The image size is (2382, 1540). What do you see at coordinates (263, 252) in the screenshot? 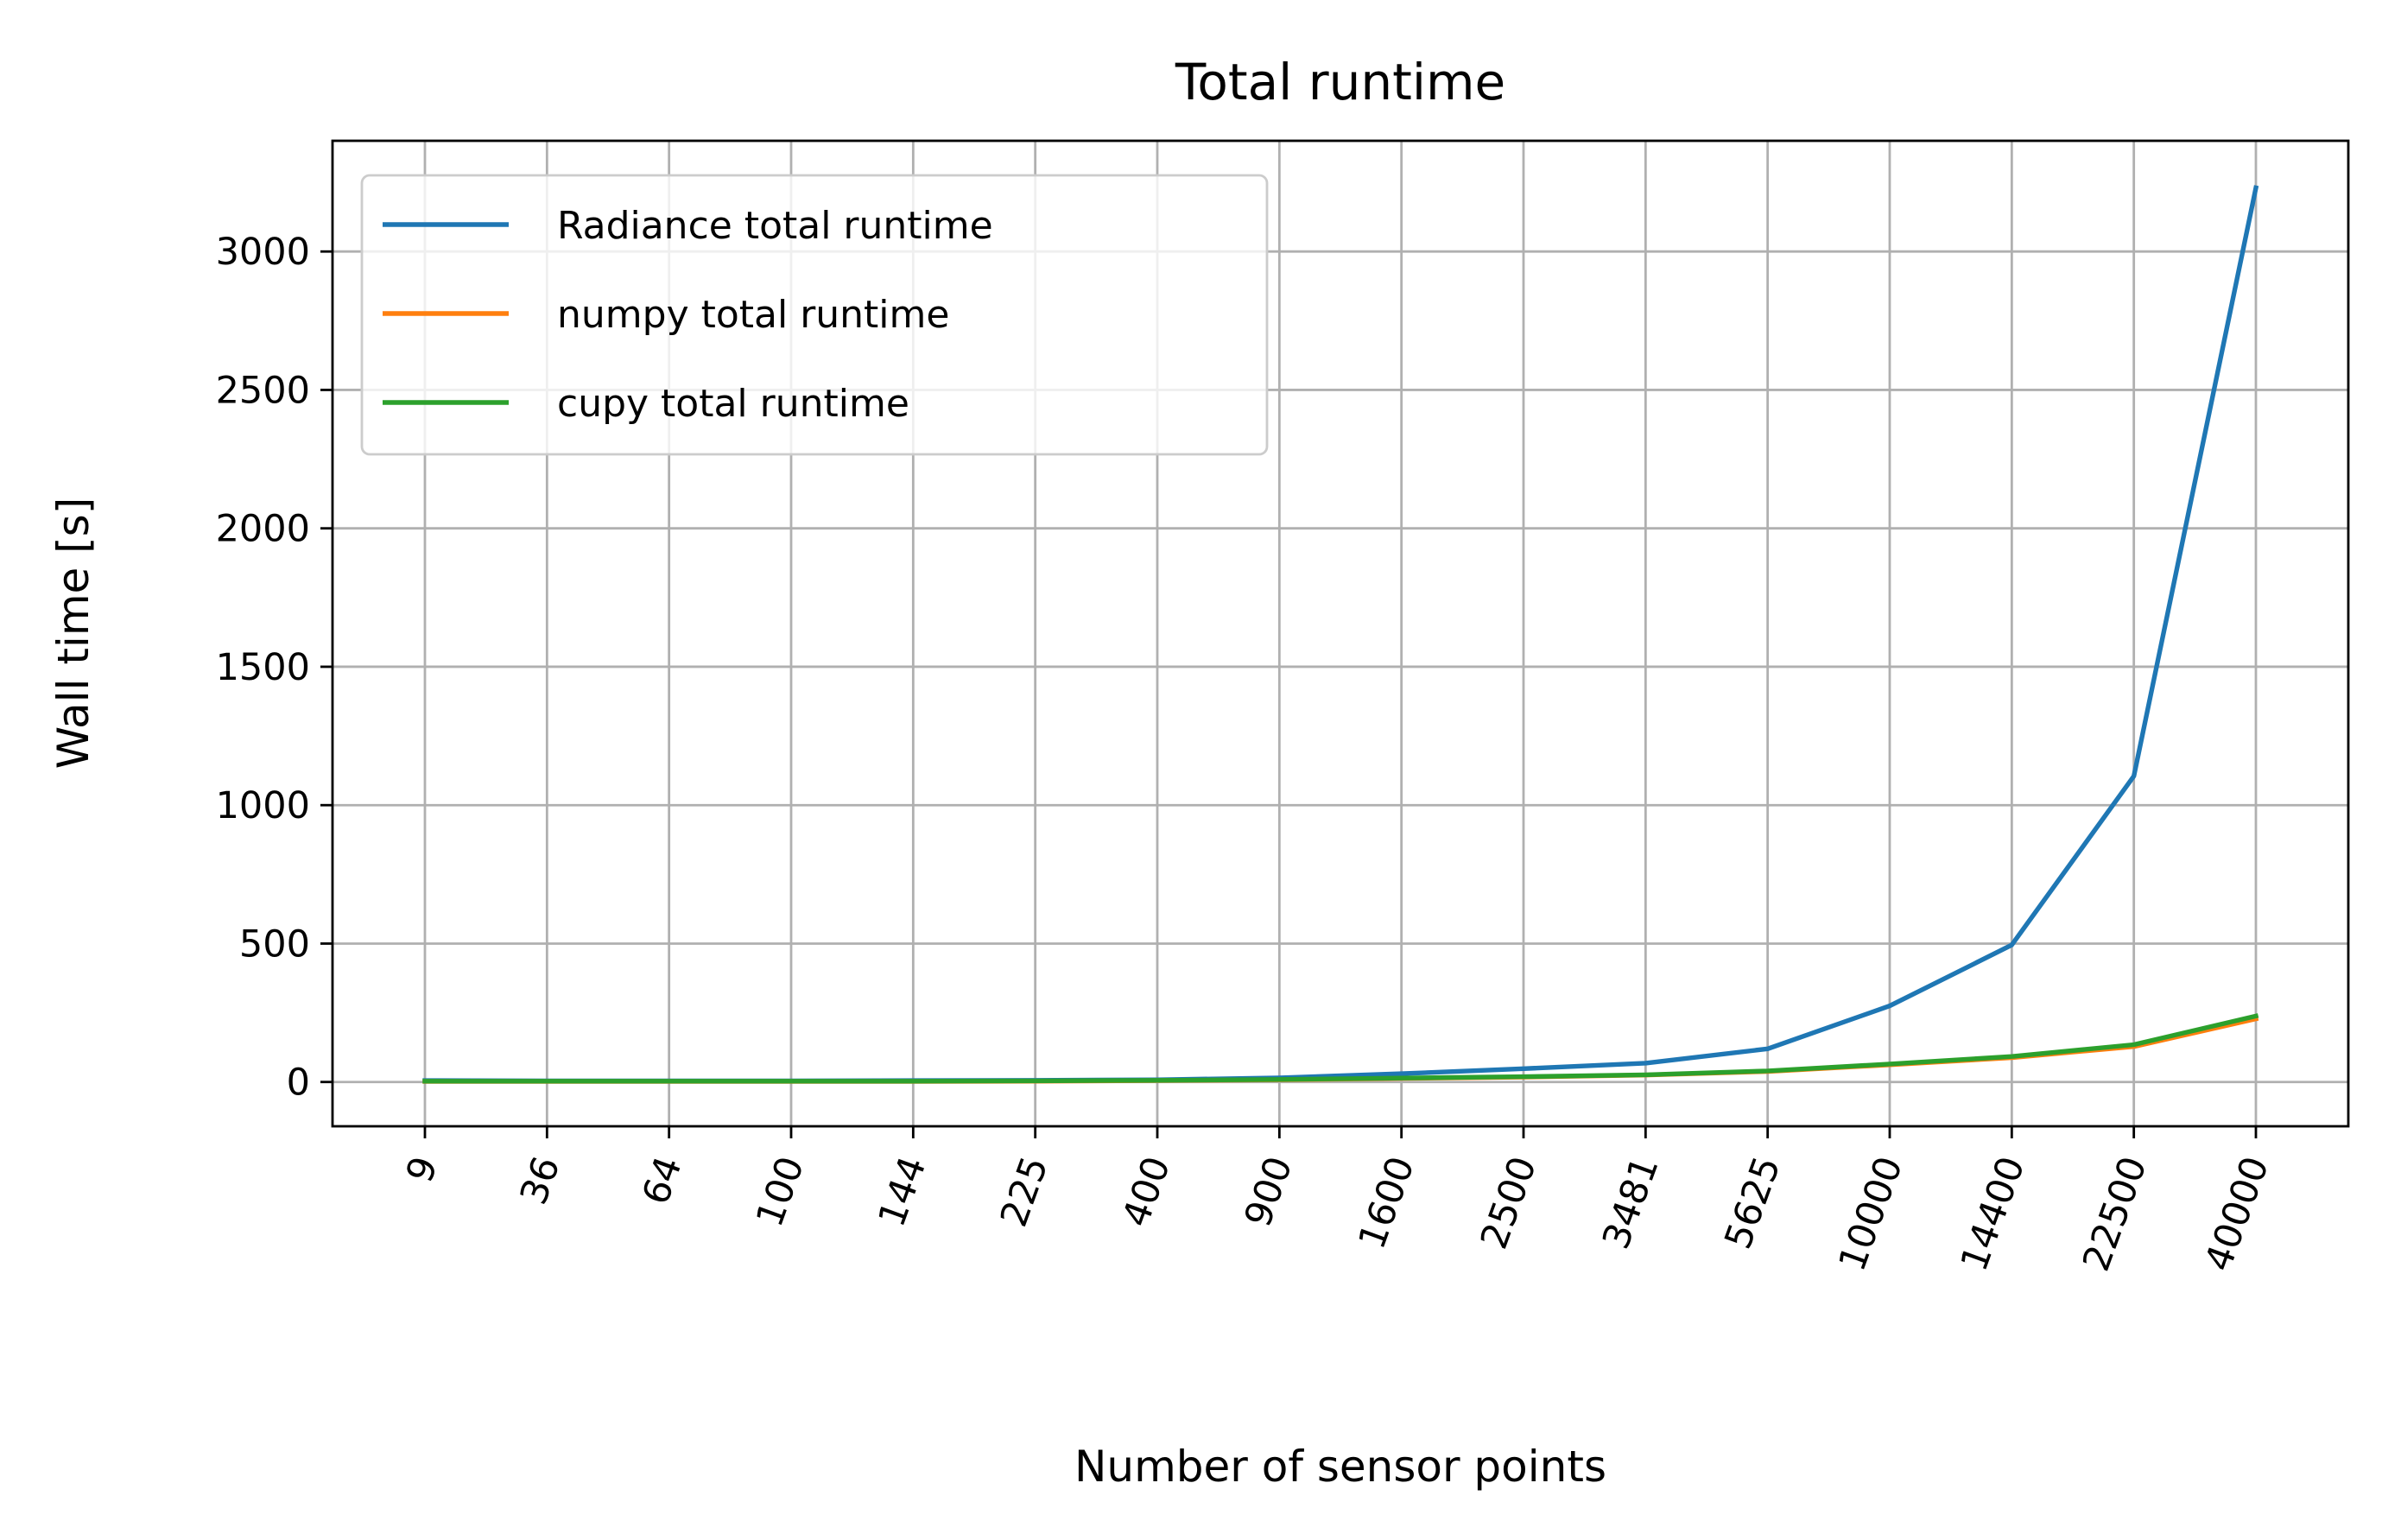
I see `y-tick-label: 3000` at bounding box center [263, 252].